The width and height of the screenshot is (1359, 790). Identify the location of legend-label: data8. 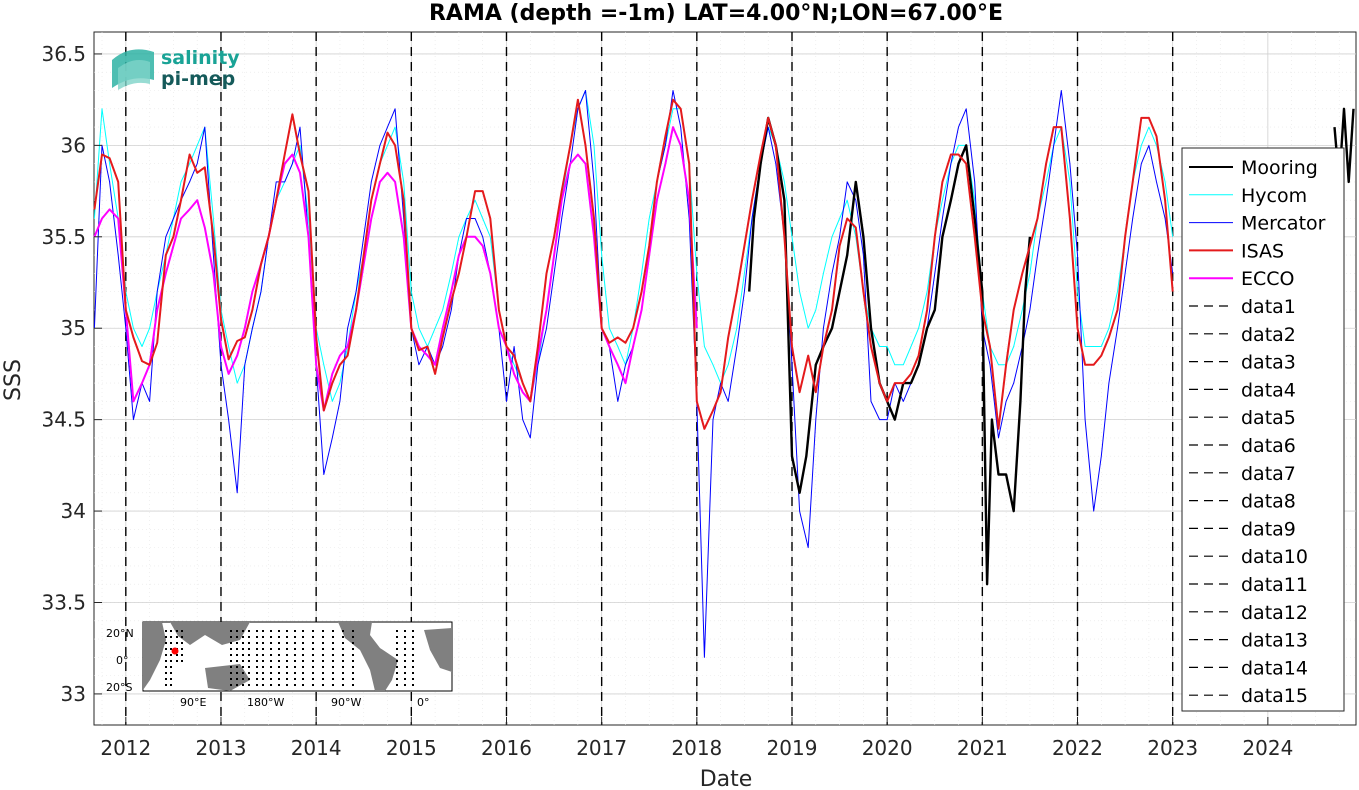
(1268, 502).